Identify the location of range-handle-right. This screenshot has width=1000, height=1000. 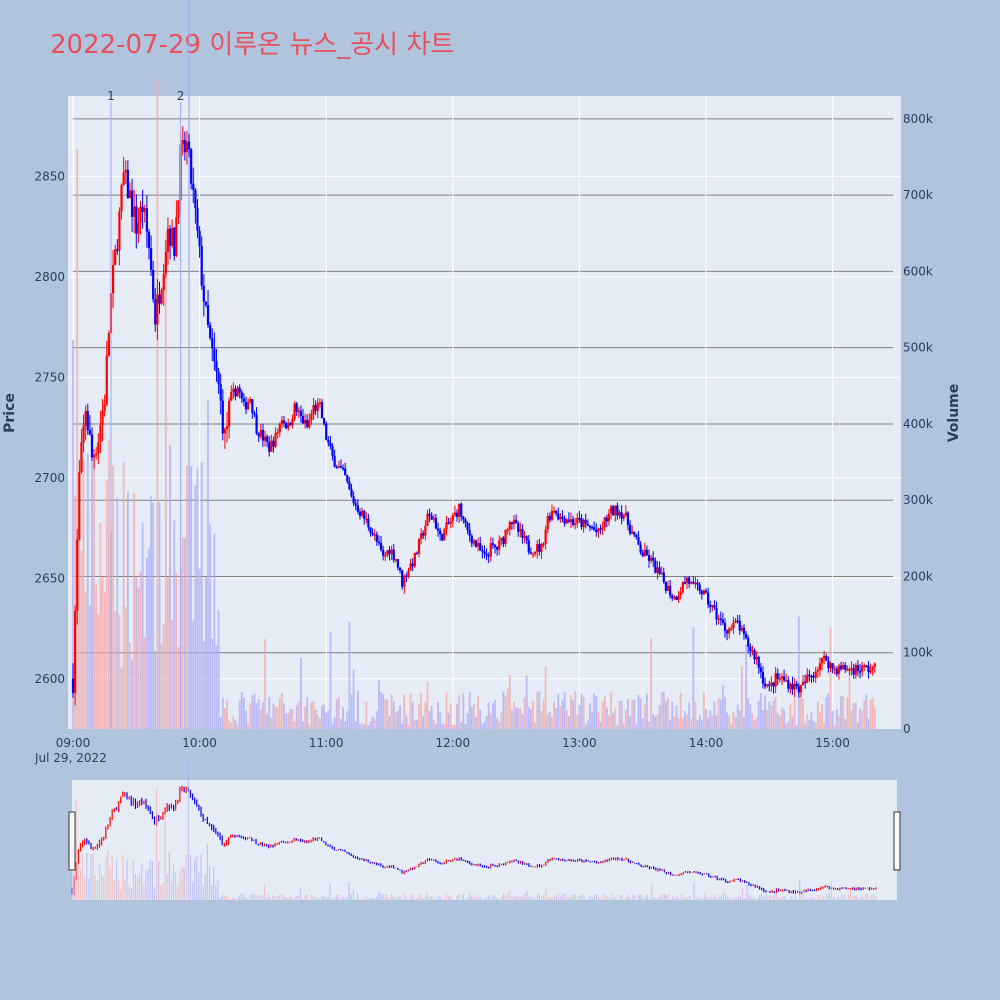
(897, 841).